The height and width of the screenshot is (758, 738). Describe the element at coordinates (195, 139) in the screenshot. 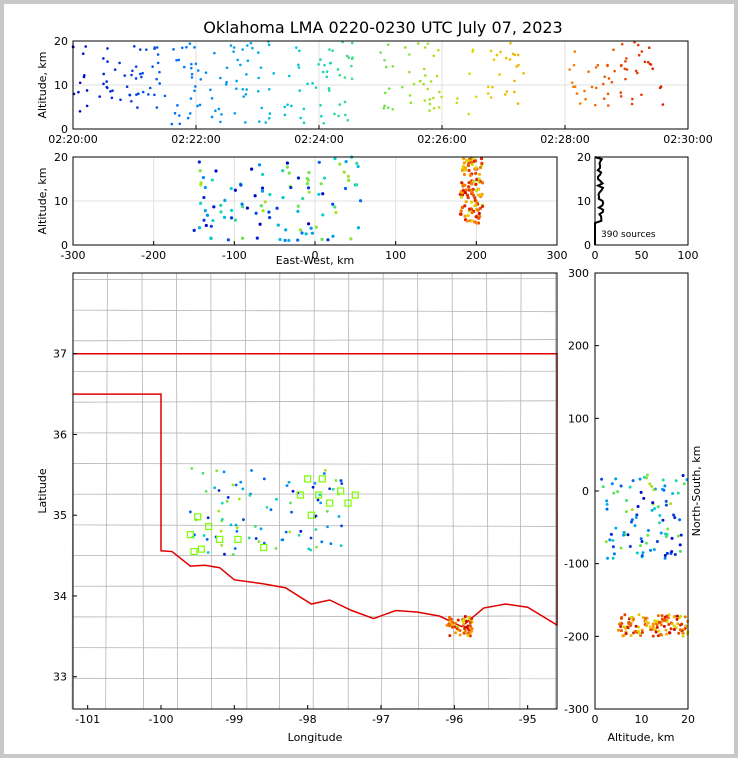

I see `time-tick-label: 02:22:00` at that location.